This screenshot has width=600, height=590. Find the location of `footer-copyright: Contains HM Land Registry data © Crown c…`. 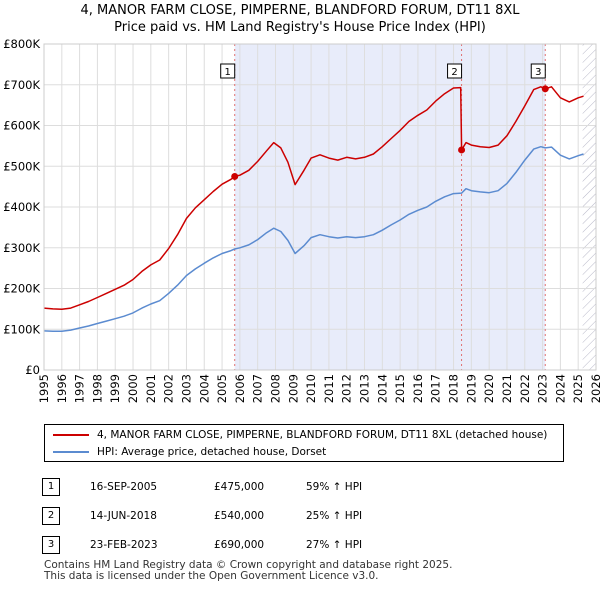

footer-copyright: Contains HM Land Registry data © Crown c… is located at coordinates (248, 565).